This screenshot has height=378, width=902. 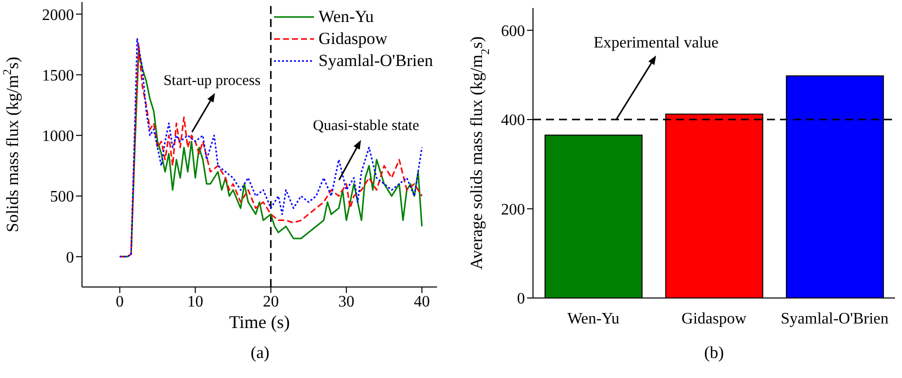 What do you see at coordinates (58, 75) in the screenshot?
I see `y-tick-label: 1500` at bounding box center [58, 75].